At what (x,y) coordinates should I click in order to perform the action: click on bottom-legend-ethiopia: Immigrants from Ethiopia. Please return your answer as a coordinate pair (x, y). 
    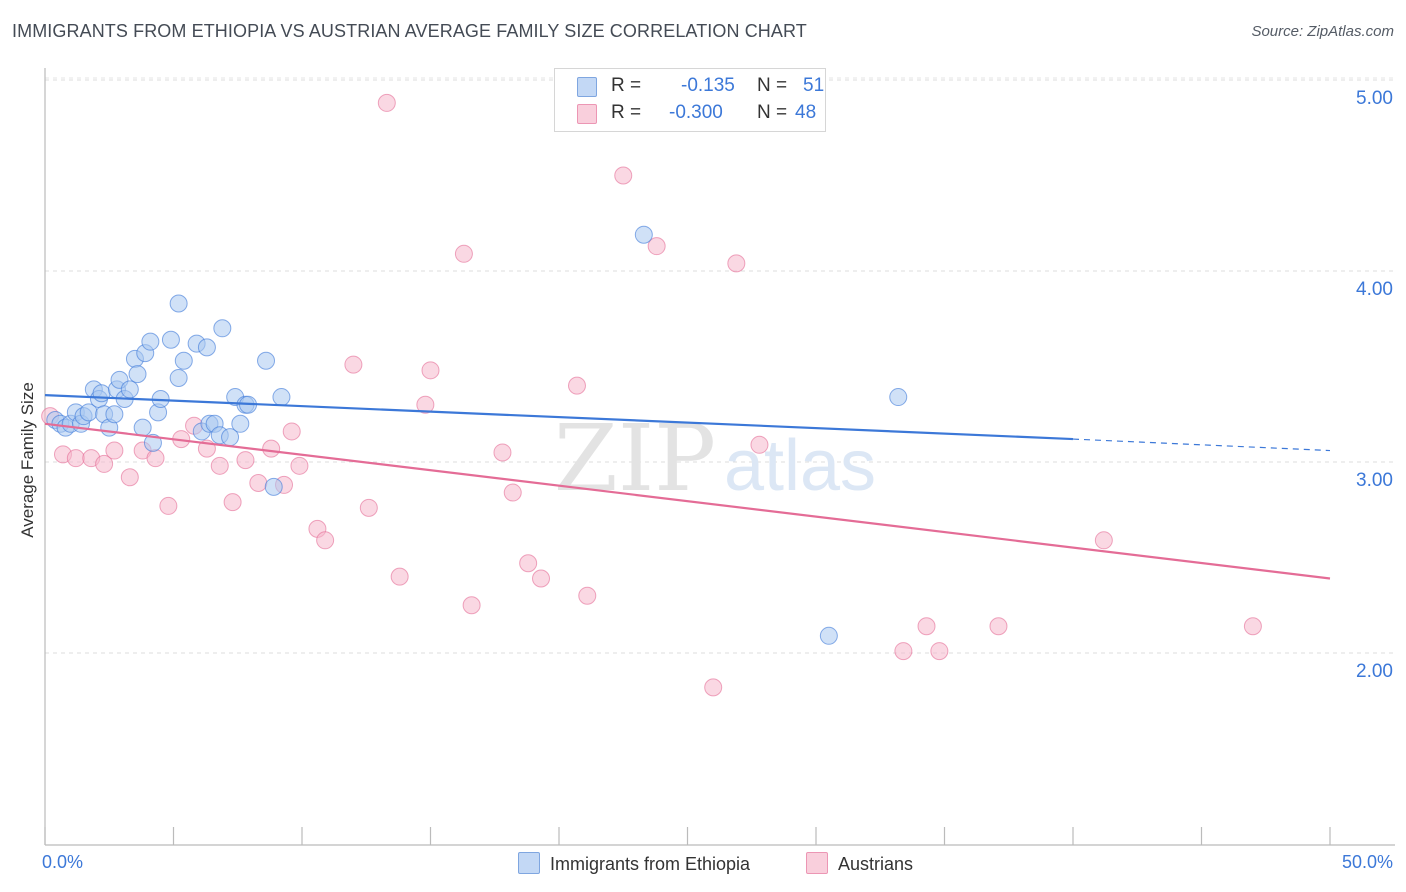
    Looking at the image, I should click on (634, 863).